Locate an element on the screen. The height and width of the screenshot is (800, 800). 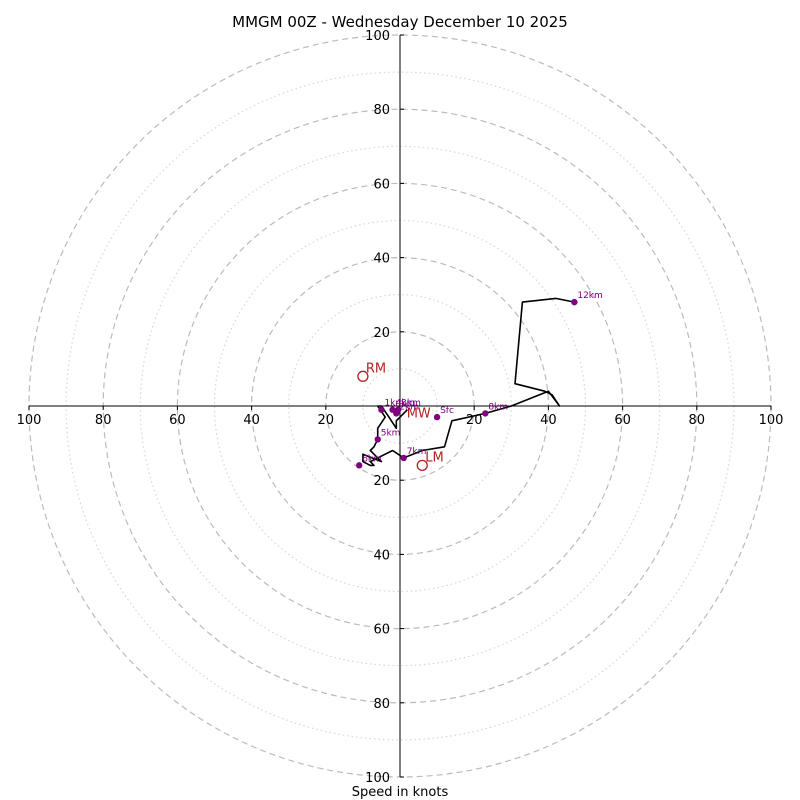
height-point-1km is located at coordinates (381, 409).